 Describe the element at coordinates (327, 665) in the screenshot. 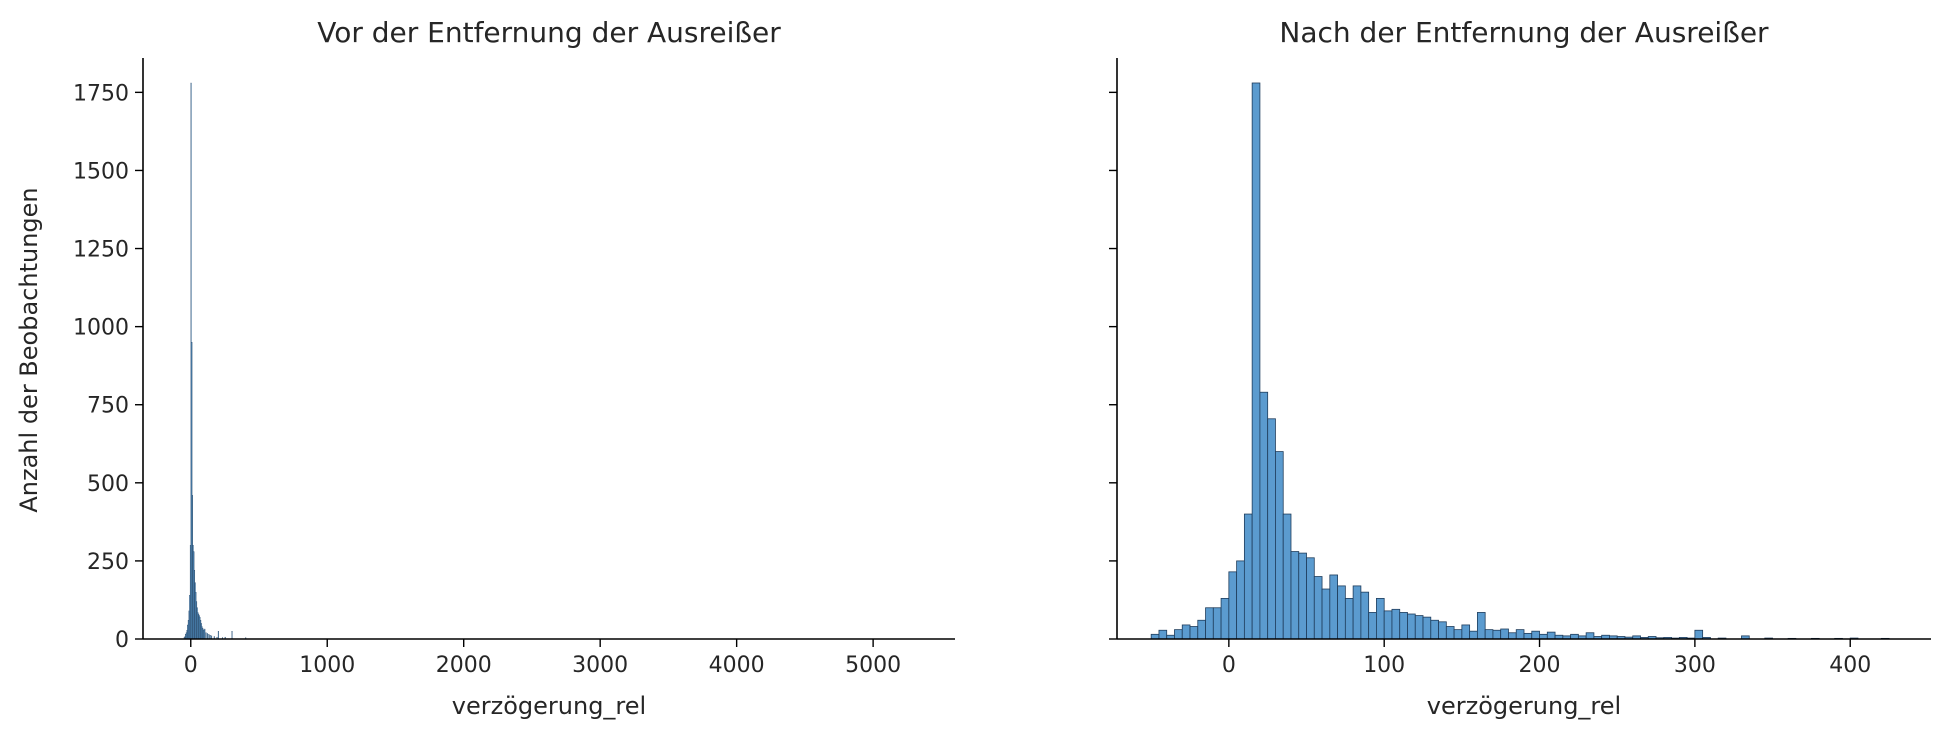

I see `x-tick-label: 1000` at that location.